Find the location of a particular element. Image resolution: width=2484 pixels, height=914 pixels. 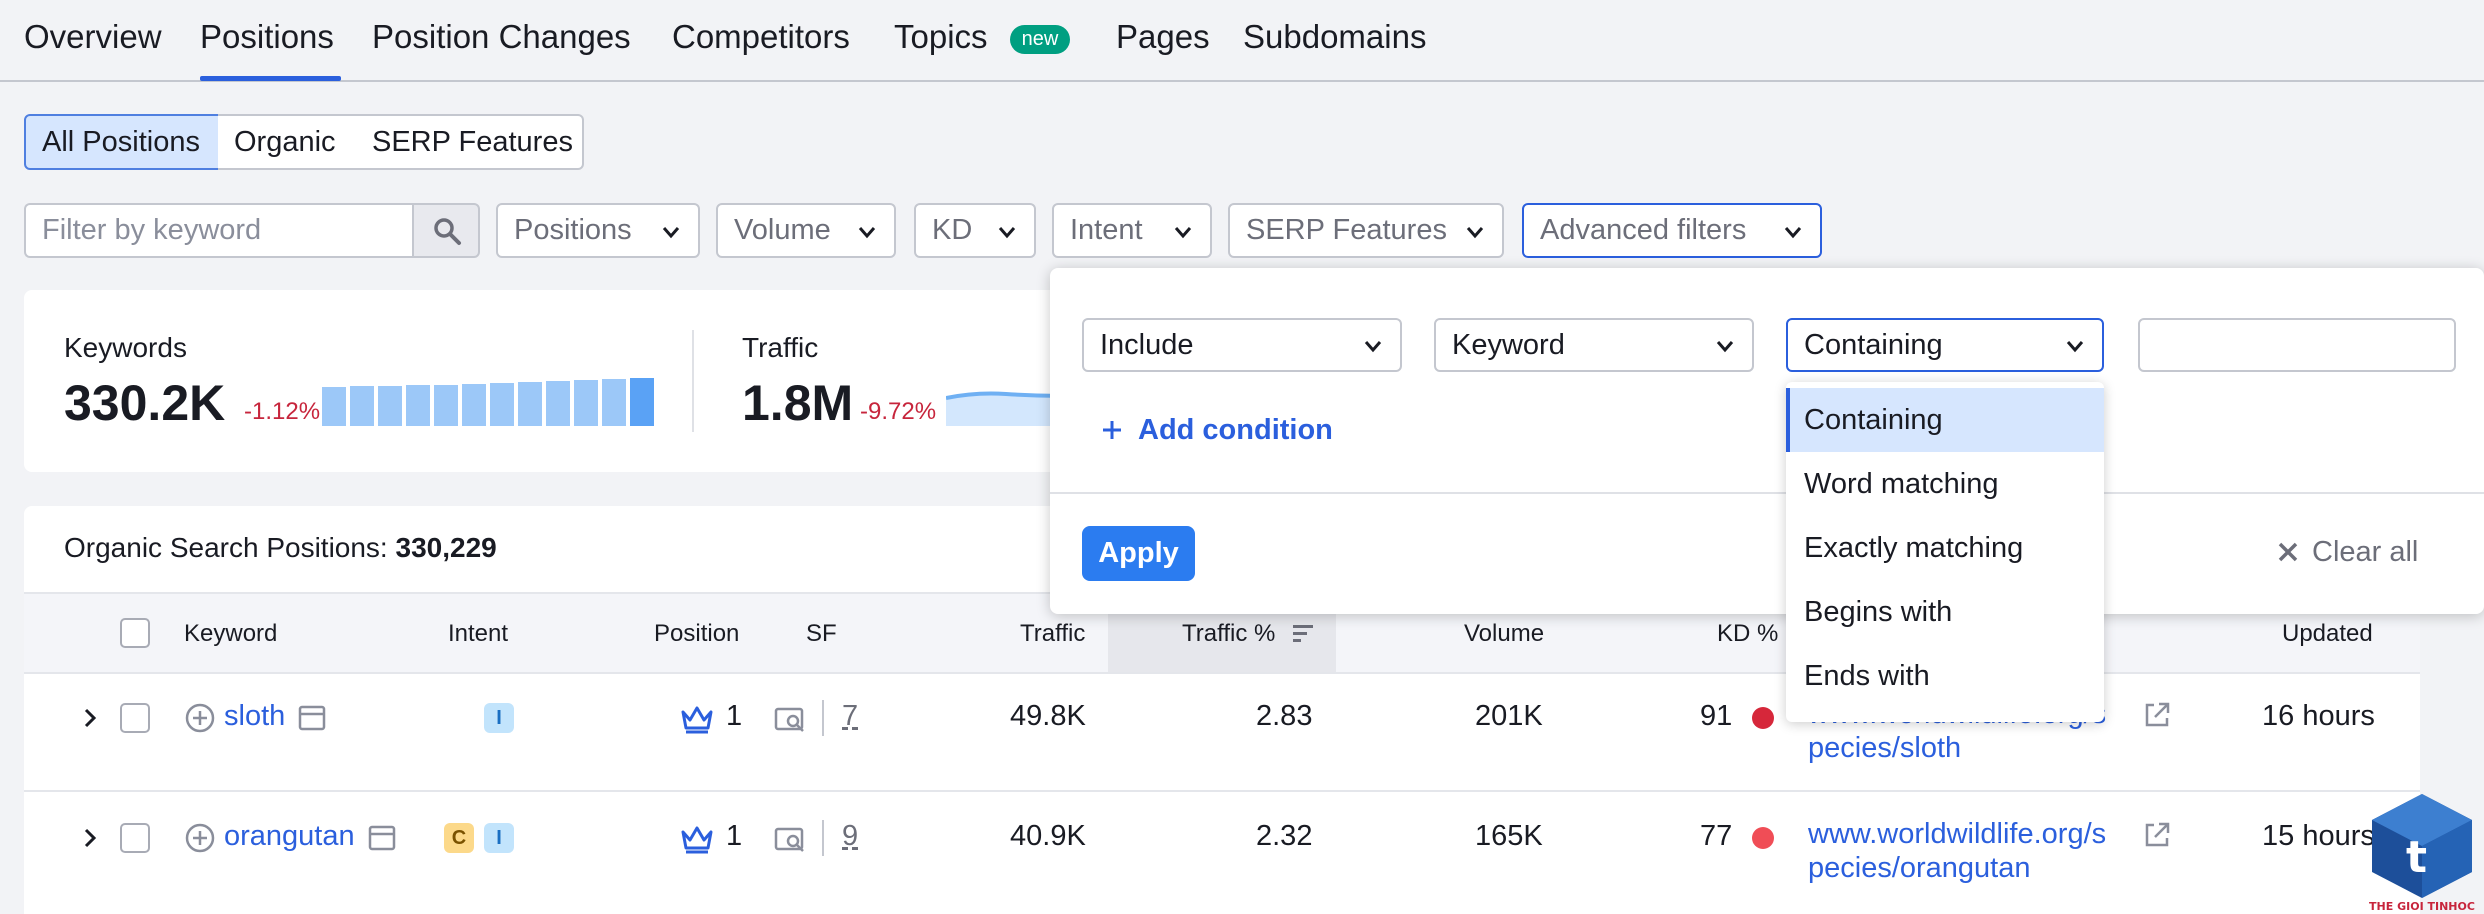

traffic-label: Traffic is located at coordinates (780, 347).